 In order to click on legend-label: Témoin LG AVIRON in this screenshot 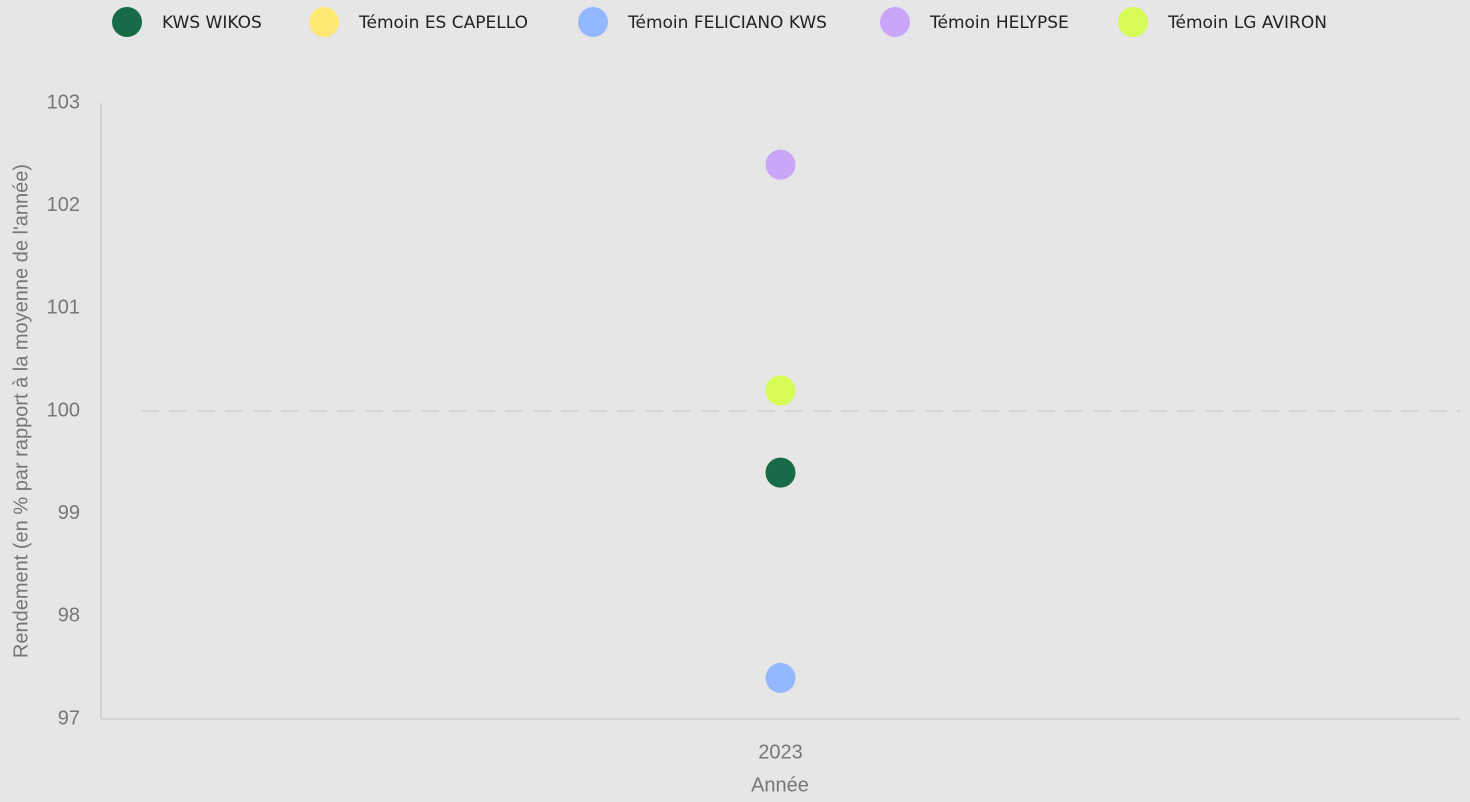, I will do `click(1247, 23)`.